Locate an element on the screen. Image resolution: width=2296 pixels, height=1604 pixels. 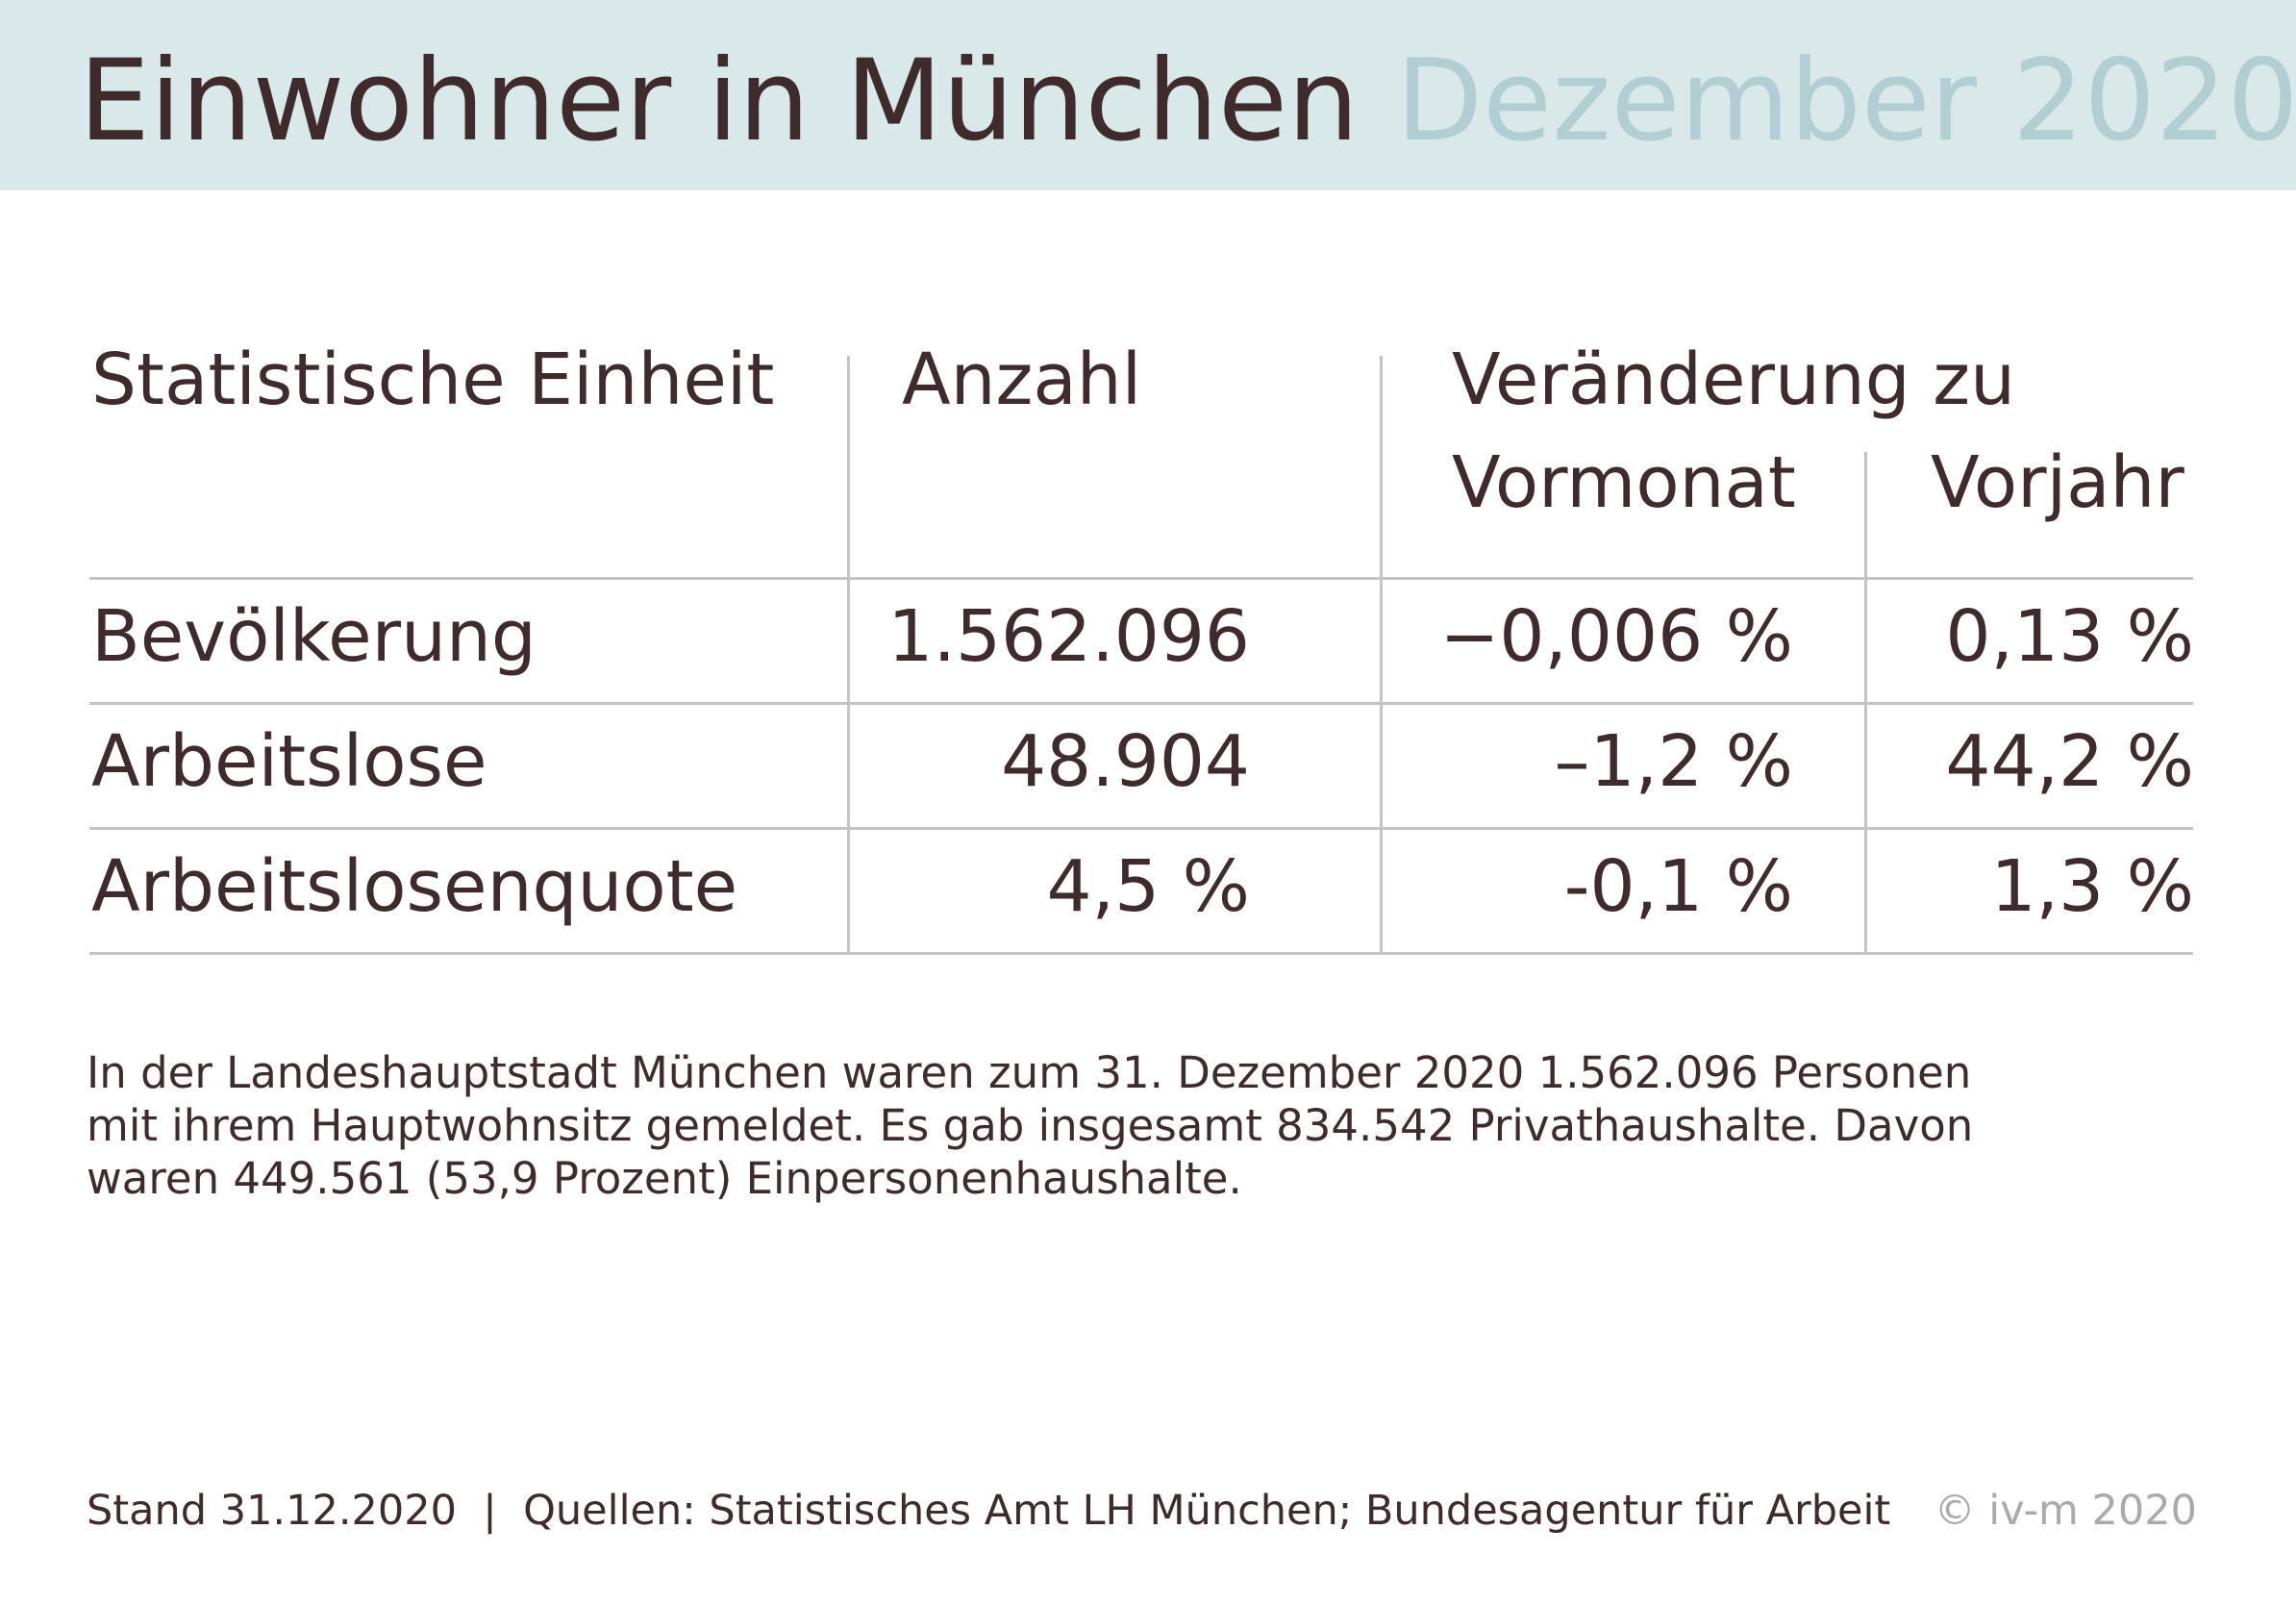
header-unit: Statistische Einheit is located at coordinates (433, 379).